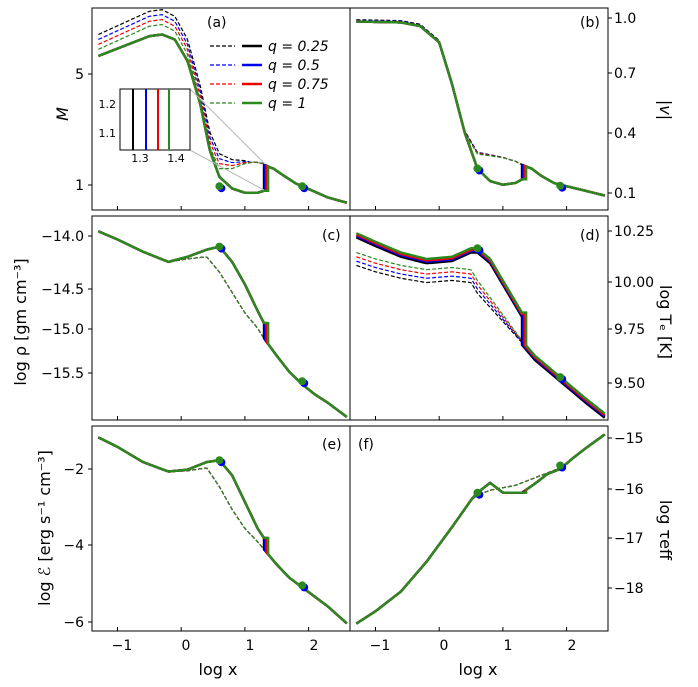  I want to click on series-solid-q1-panel-a, so click(222, 118).